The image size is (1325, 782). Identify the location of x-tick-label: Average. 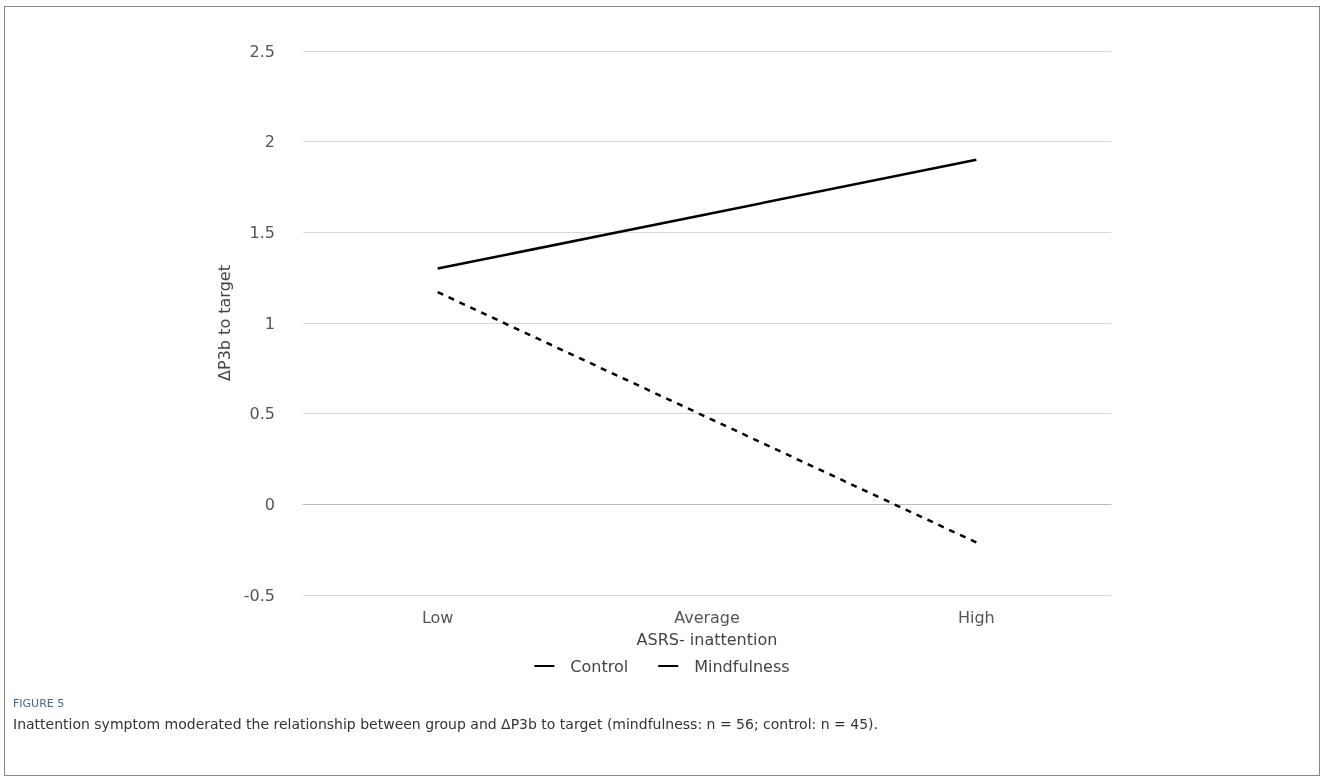
(707, 617).